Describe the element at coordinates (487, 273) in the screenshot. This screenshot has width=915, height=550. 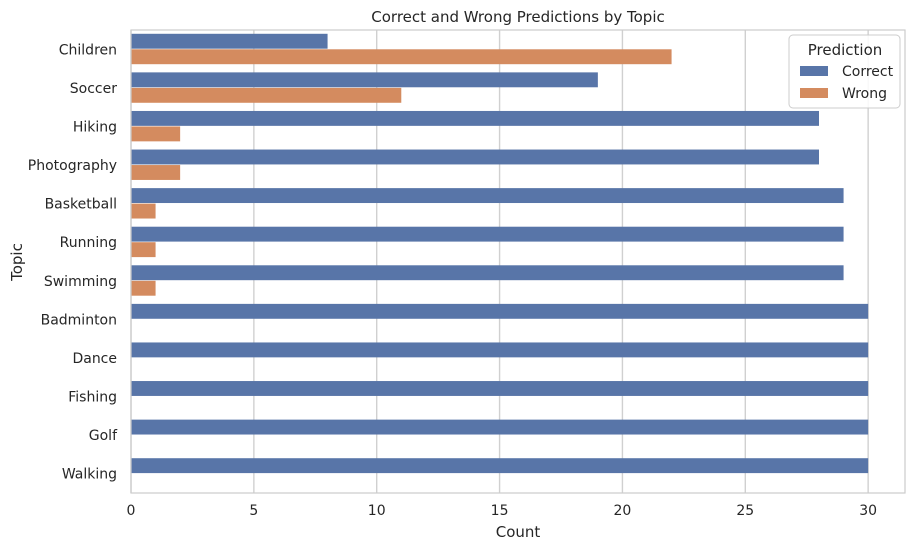
I see `bar-correct-swimming` at that location.